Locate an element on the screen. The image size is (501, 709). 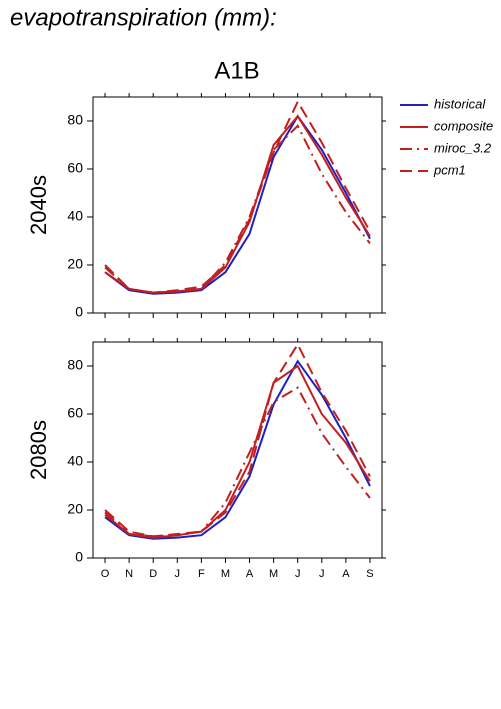
legend-label: composite is located at coordinates (463, 125).